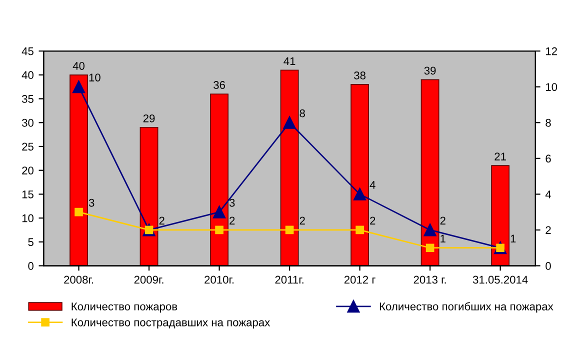 This screenshot has width=582, height=352. Describe the element at coordinates (219, 280) in the screenshot. I see `x-tick-label: 2010г.` at that location.